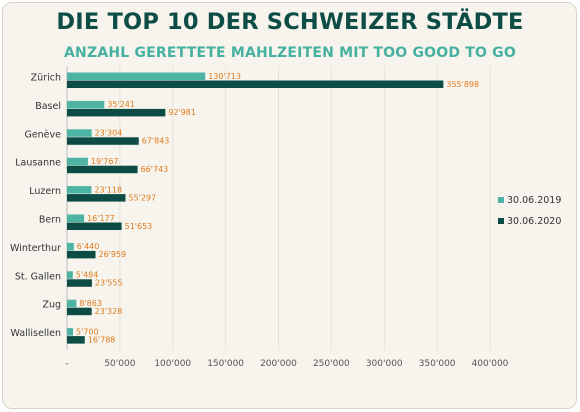 This screenshot has width=580, height=412. Describe the element at coordinates (172, 364) in the screenshot. I see `x-tick-label: 100'000` at that location.